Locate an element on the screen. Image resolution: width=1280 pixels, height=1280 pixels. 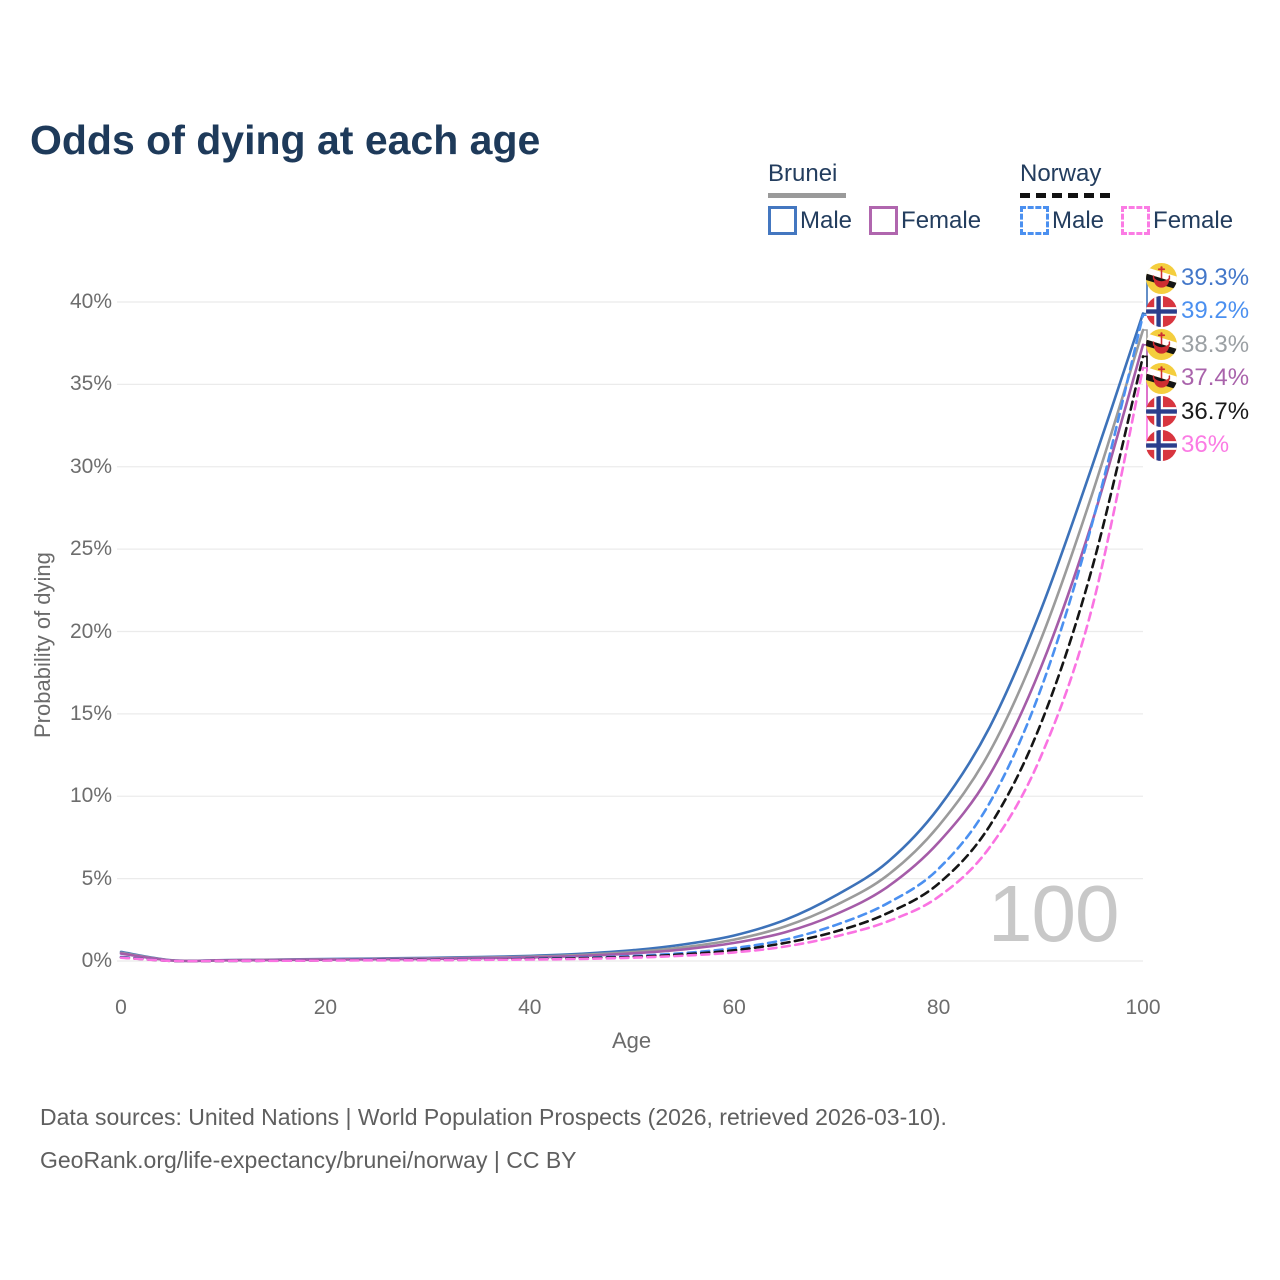
end-value-label: 39.3% is located at coordinates (1215, 277).